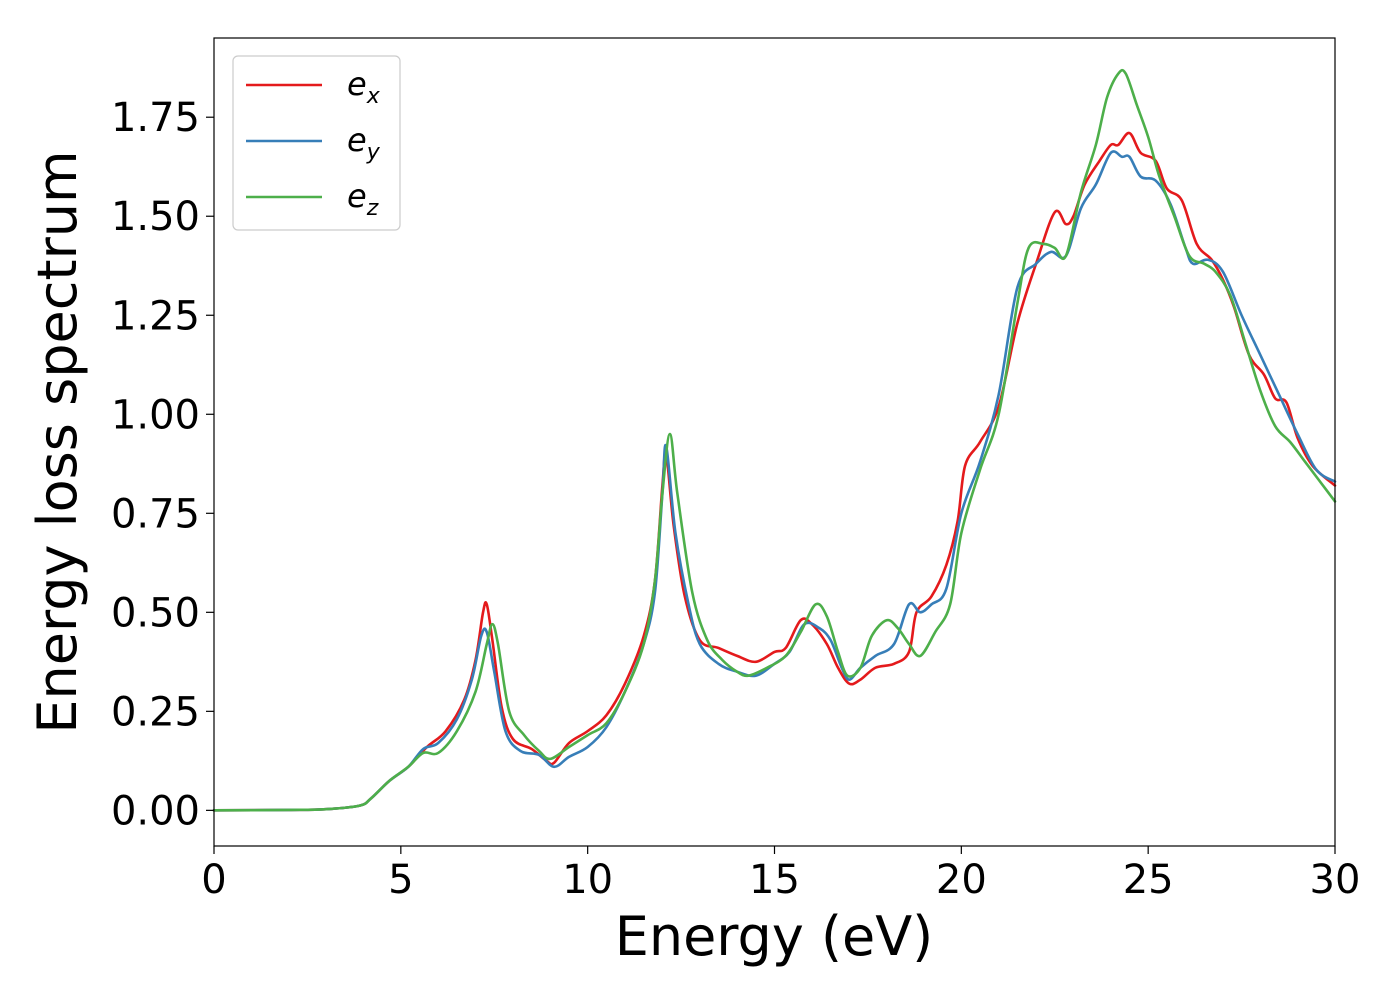  Describe the element at coordinates (364, 143) in the screenshot. I see `legend-label-y: ey` at that location.